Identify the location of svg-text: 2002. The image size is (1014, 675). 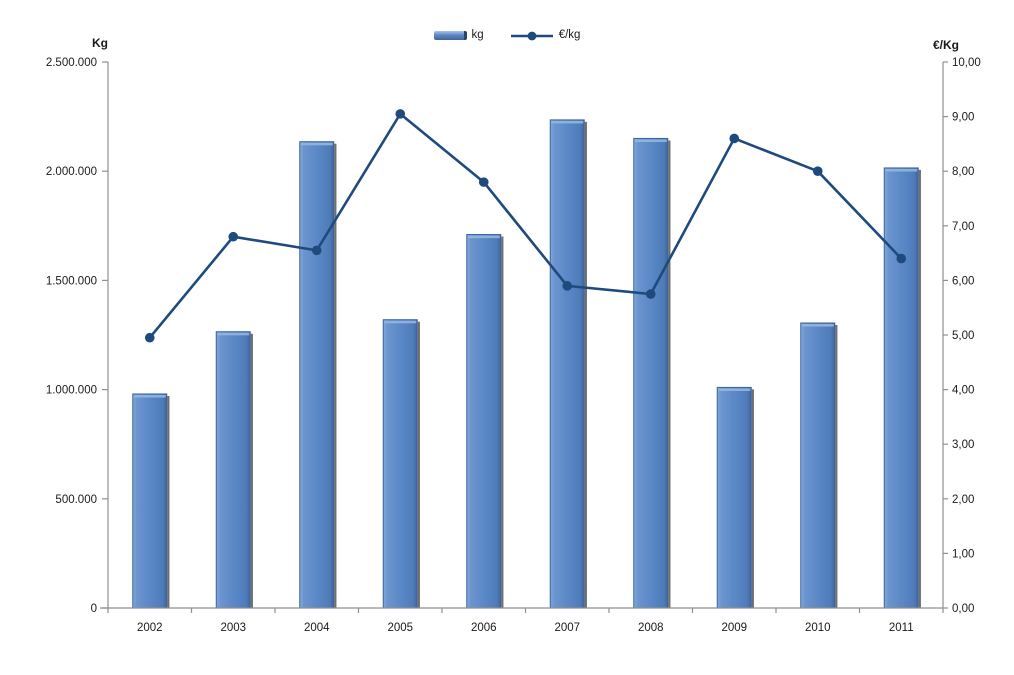
(150, 628).